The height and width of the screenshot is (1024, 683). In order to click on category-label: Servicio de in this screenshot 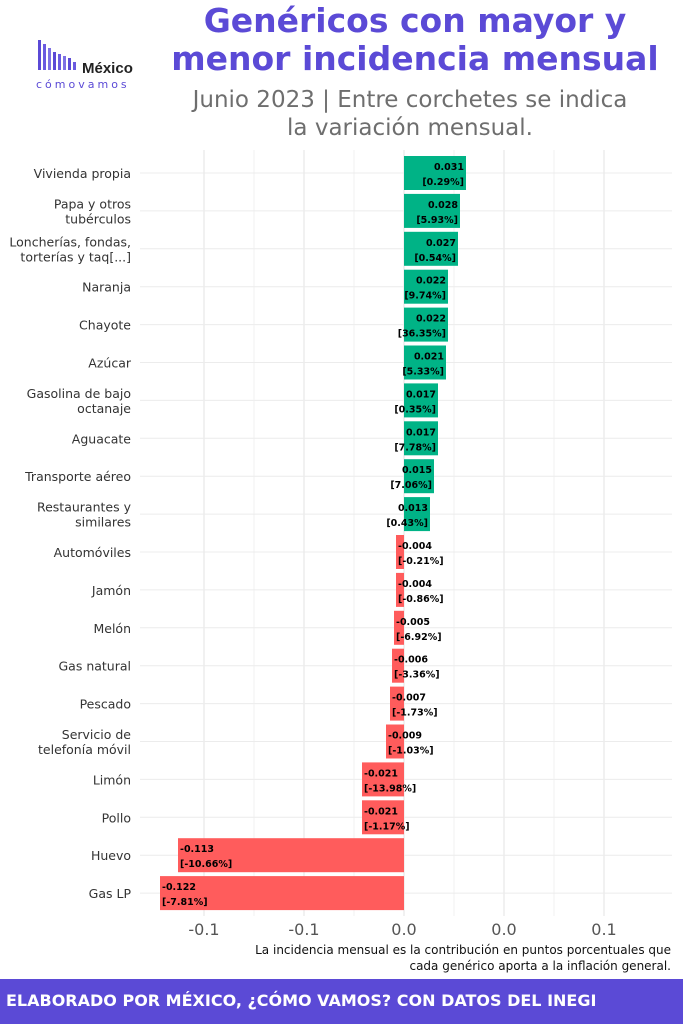, I will do `click(97, 734)`.